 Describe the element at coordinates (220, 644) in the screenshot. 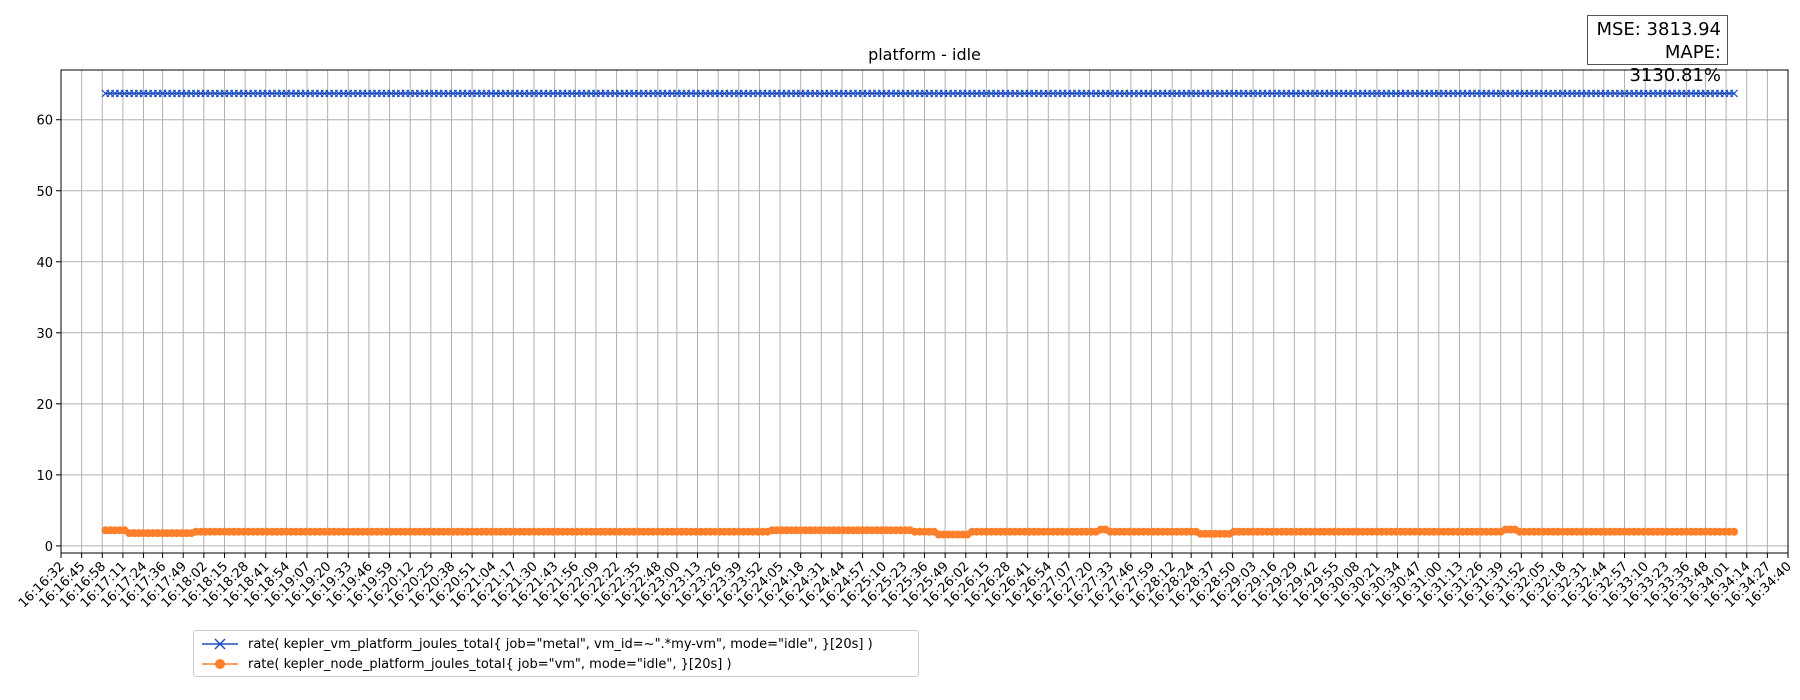

I see `legend-swatch-x-icon` at that location.